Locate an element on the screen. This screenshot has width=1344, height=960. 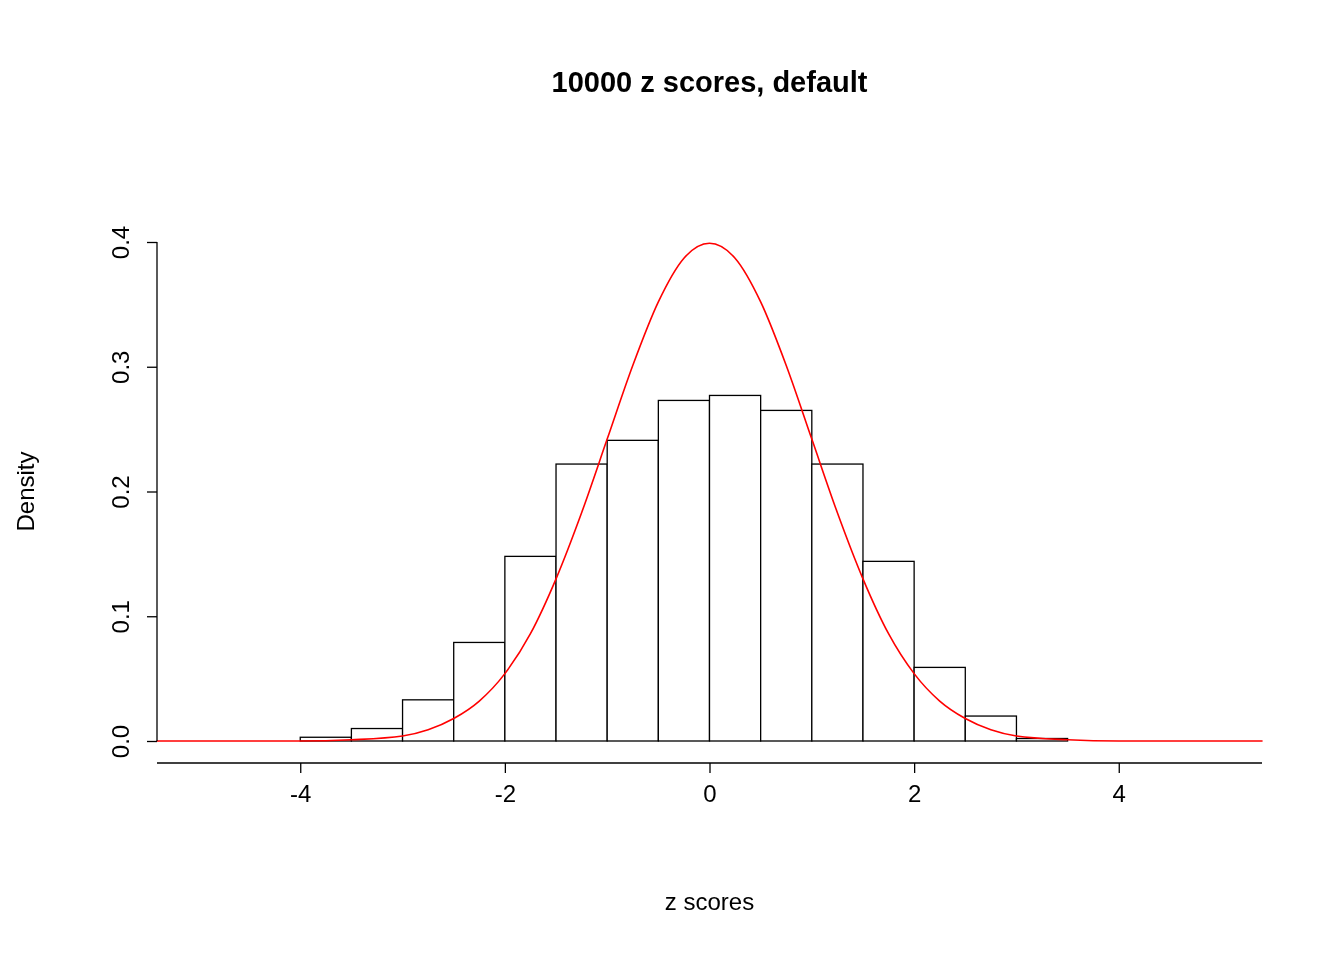
chart-title: 10000 z scores, default is located at coordinates (709, 82).